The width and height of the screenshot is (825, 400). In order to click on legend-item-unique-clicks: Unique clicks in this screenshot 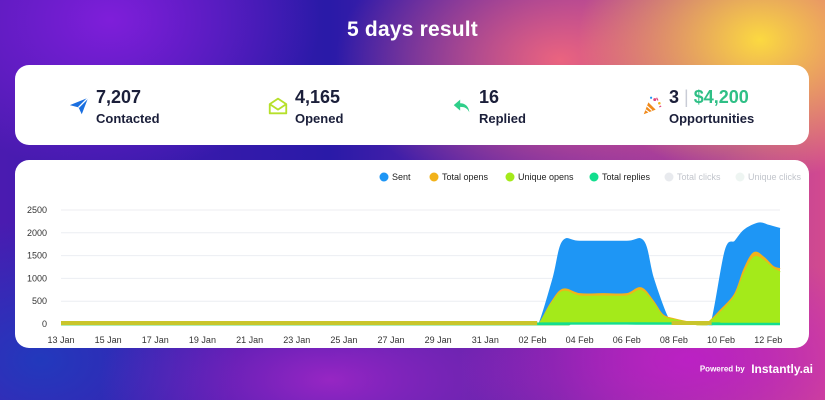, I will do `click(768, 177)`.